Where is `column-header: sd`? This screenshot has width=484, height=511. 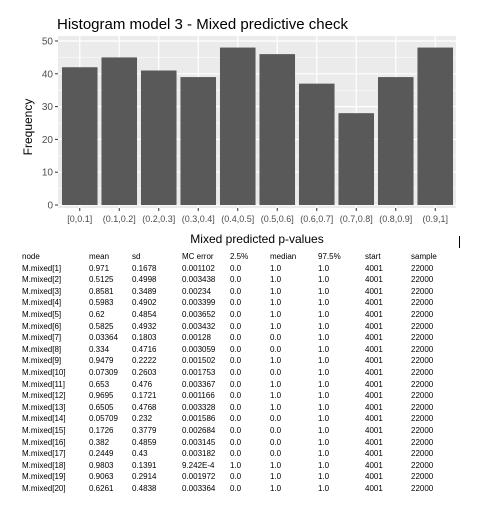 column-header: sd is located at coordinates (136, 256).